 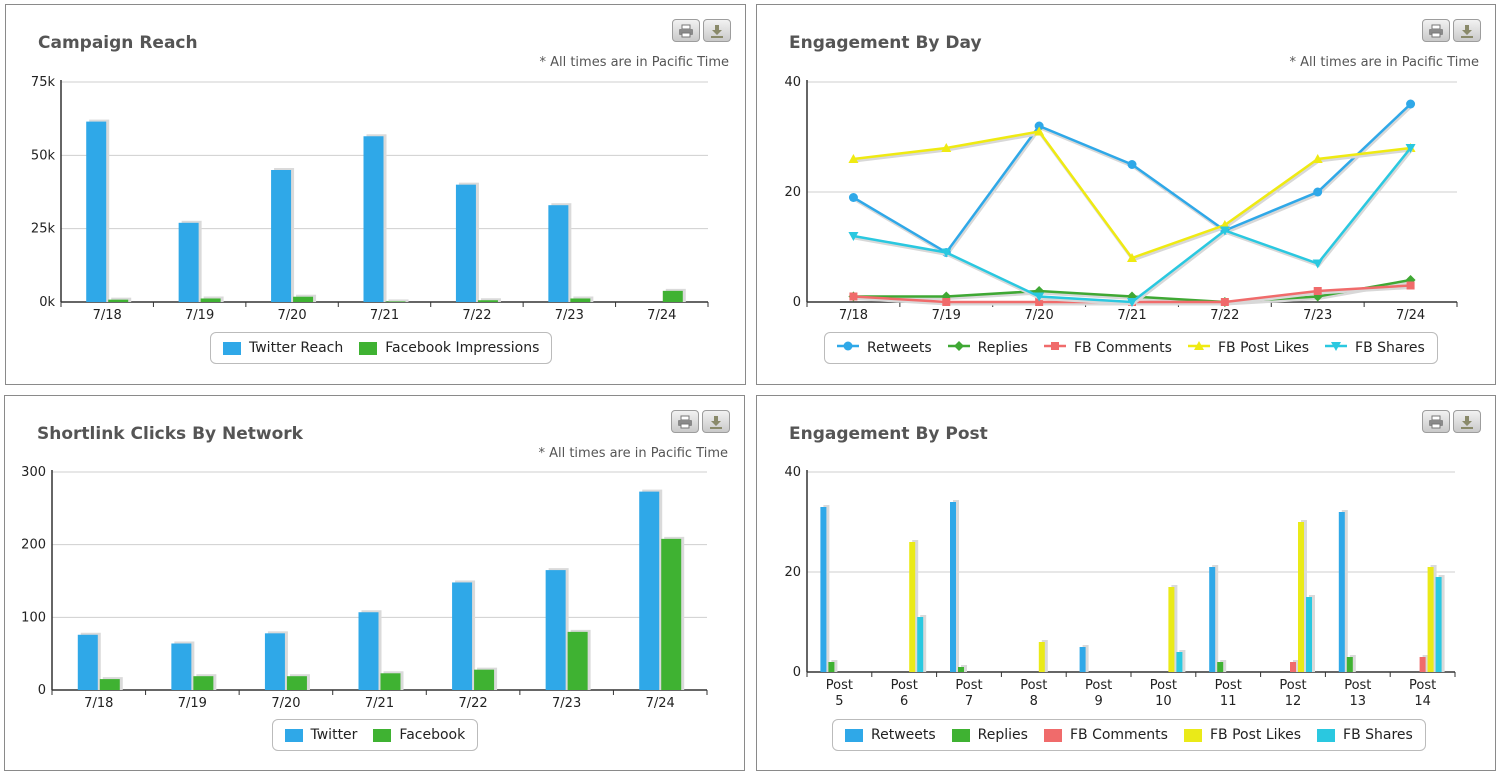 I want to click on legend-label: Twitter, so click(x=334, y=735).